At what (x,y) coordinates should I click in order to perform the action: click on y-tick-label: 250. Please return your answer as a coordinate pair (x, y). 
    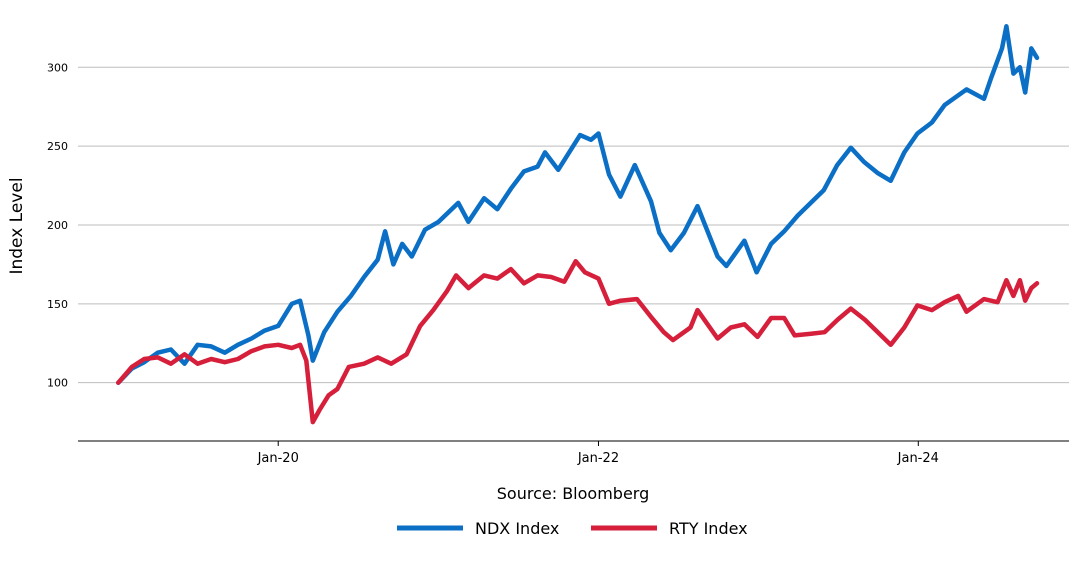
    Looking at the image, I should click on (57, 146).